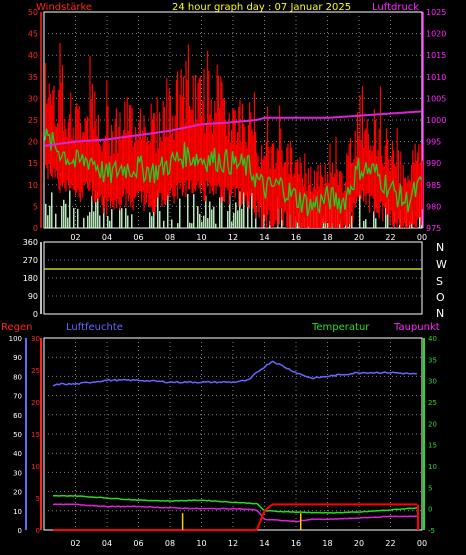 This screenshot has height=555, width=466. What do you see at coordinates (75, 237) in the screenshot?
I see `wind-x-tick: 02` at bounding box center [75, 237].